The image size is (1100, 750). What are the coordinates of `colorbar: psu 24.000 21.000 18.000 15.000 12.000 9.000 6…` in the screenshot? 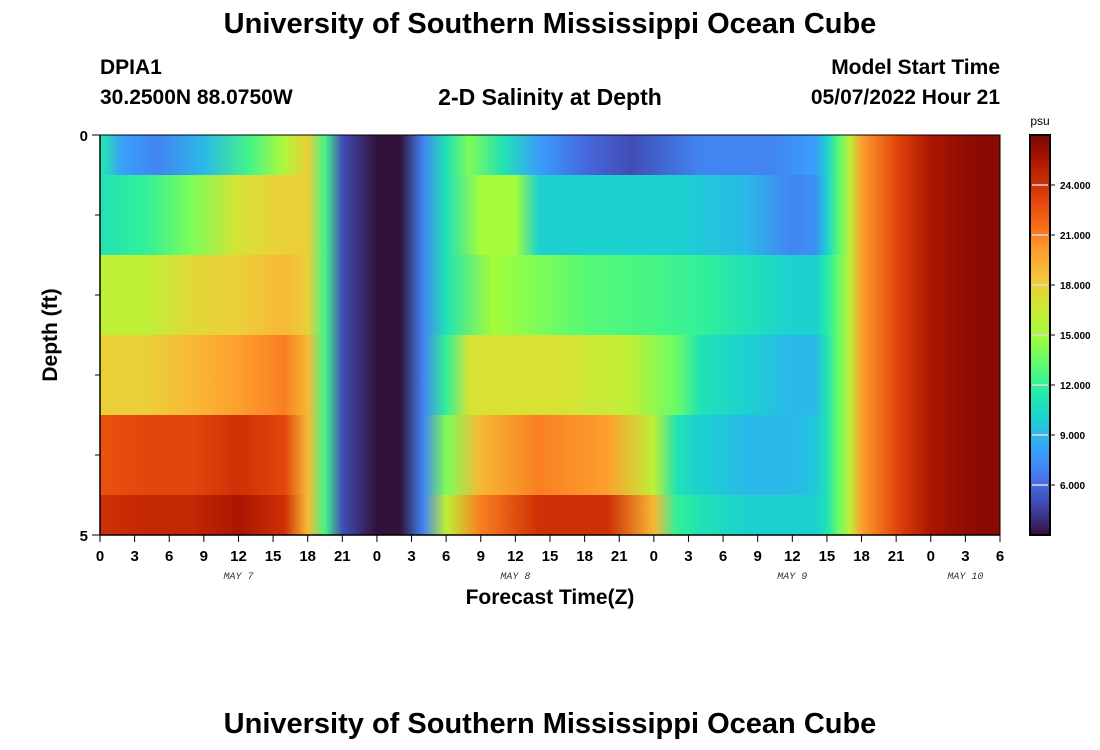 It's located at (1060, 325).